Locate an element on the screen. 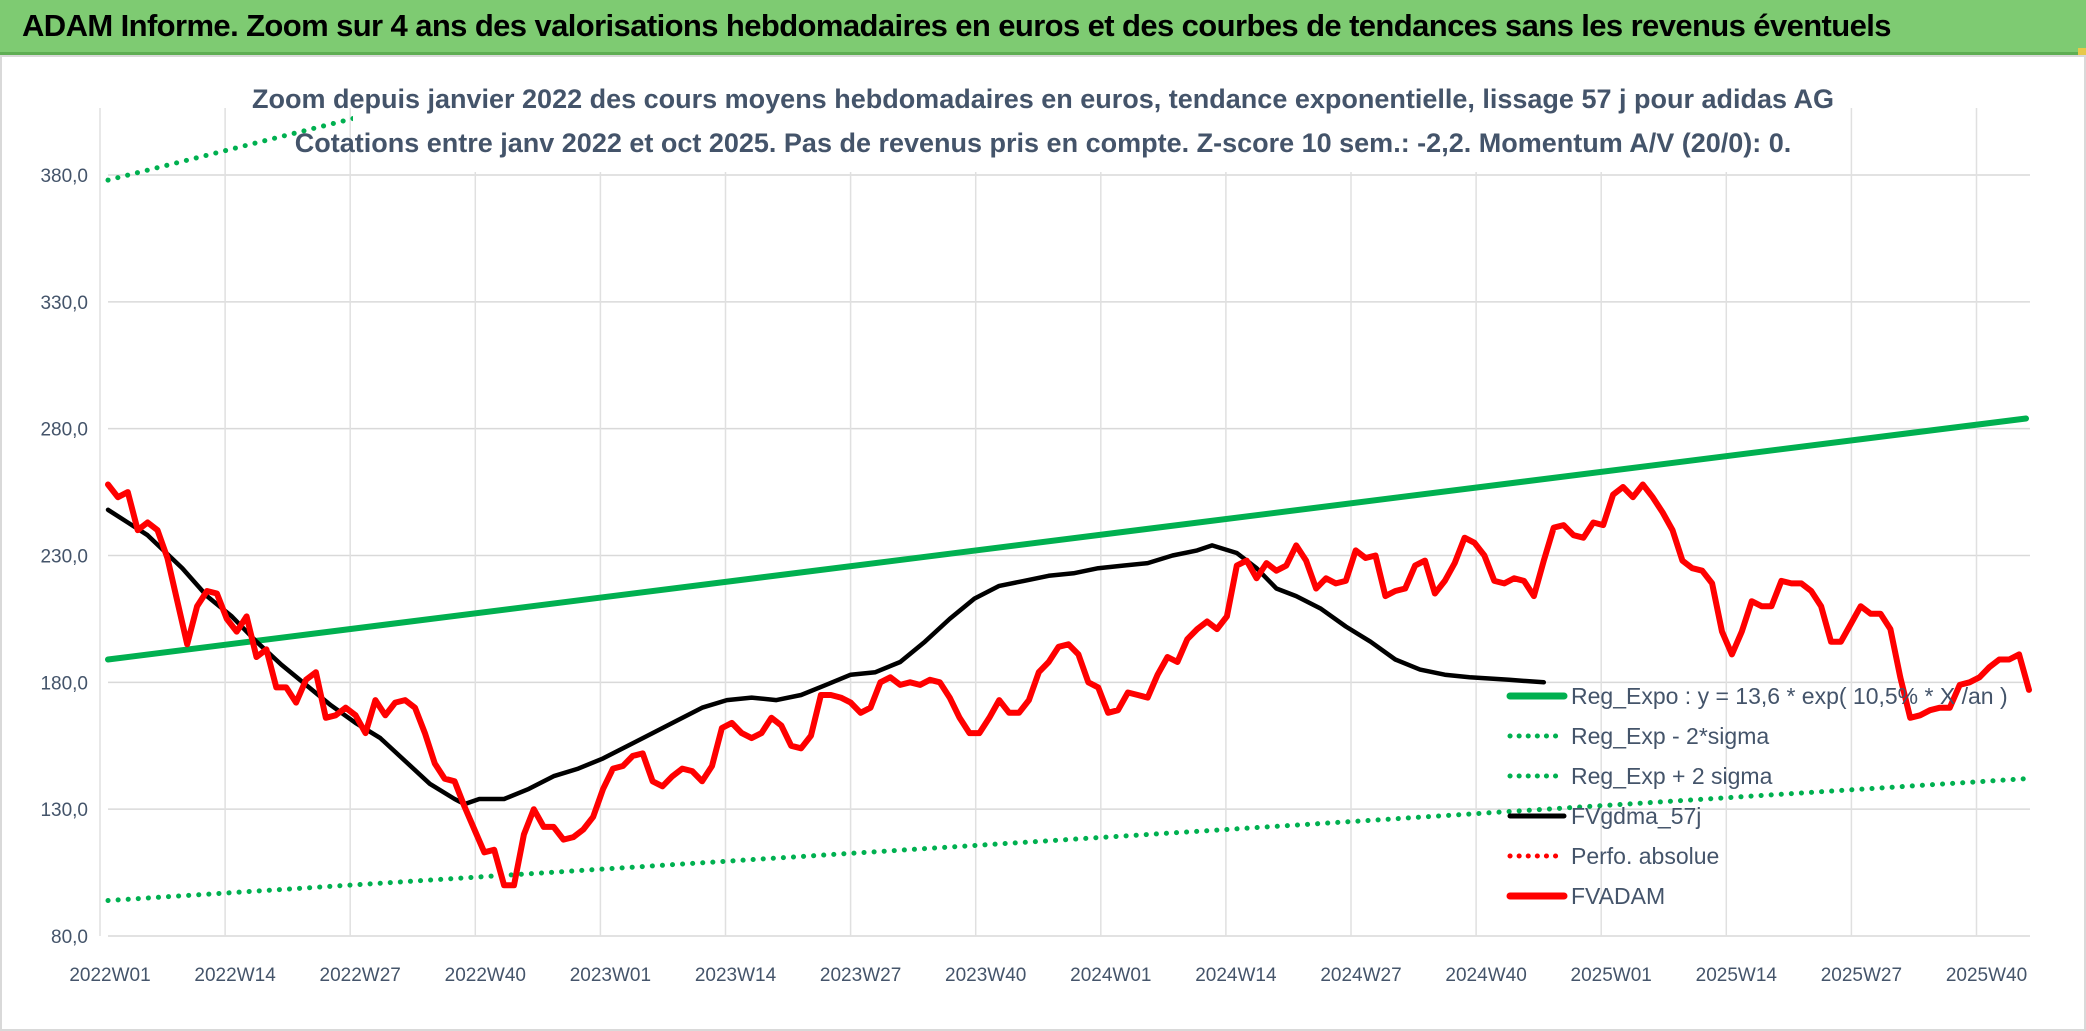 The height and width of the screenshot is (1031, 2086). x-tick-label: 2025W27 is located at coordinates (1861, 975).